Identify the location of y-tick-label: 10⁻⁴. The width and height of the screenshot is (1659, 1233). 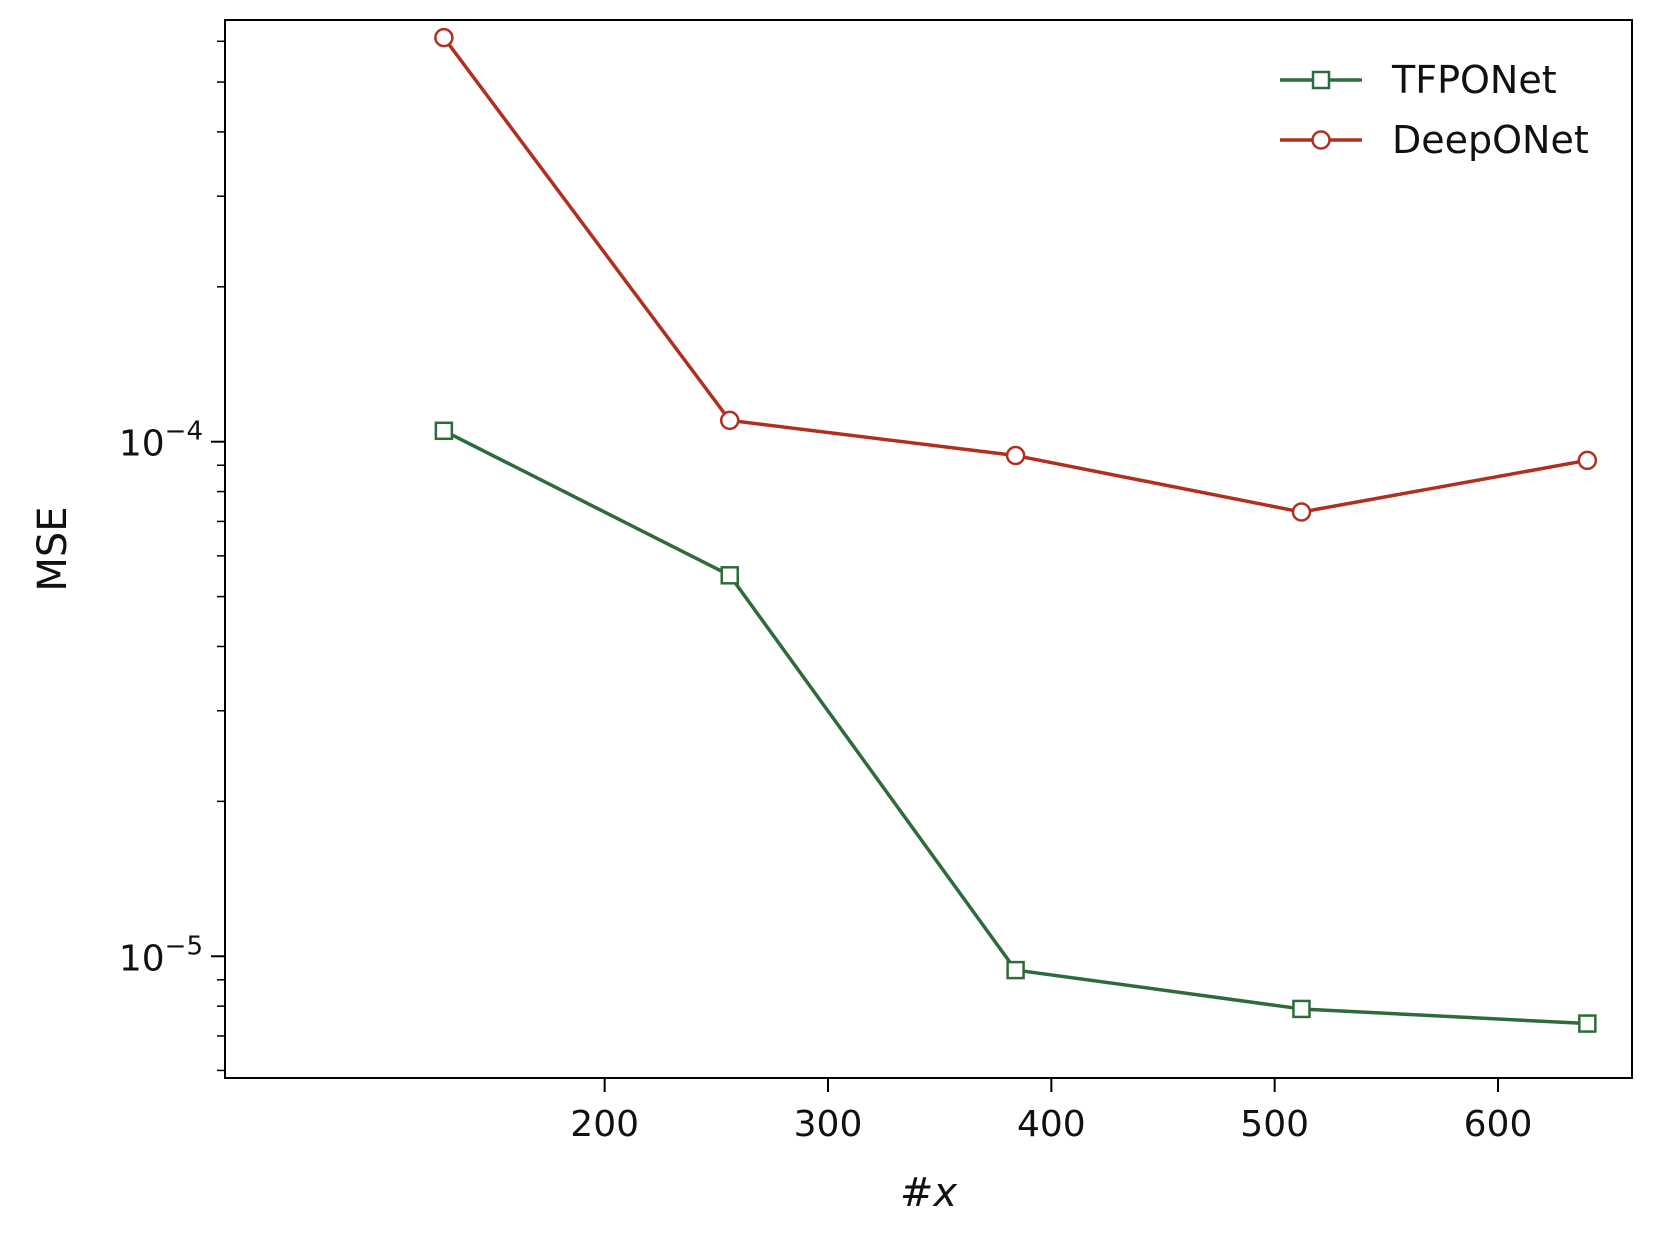
(161, 441).